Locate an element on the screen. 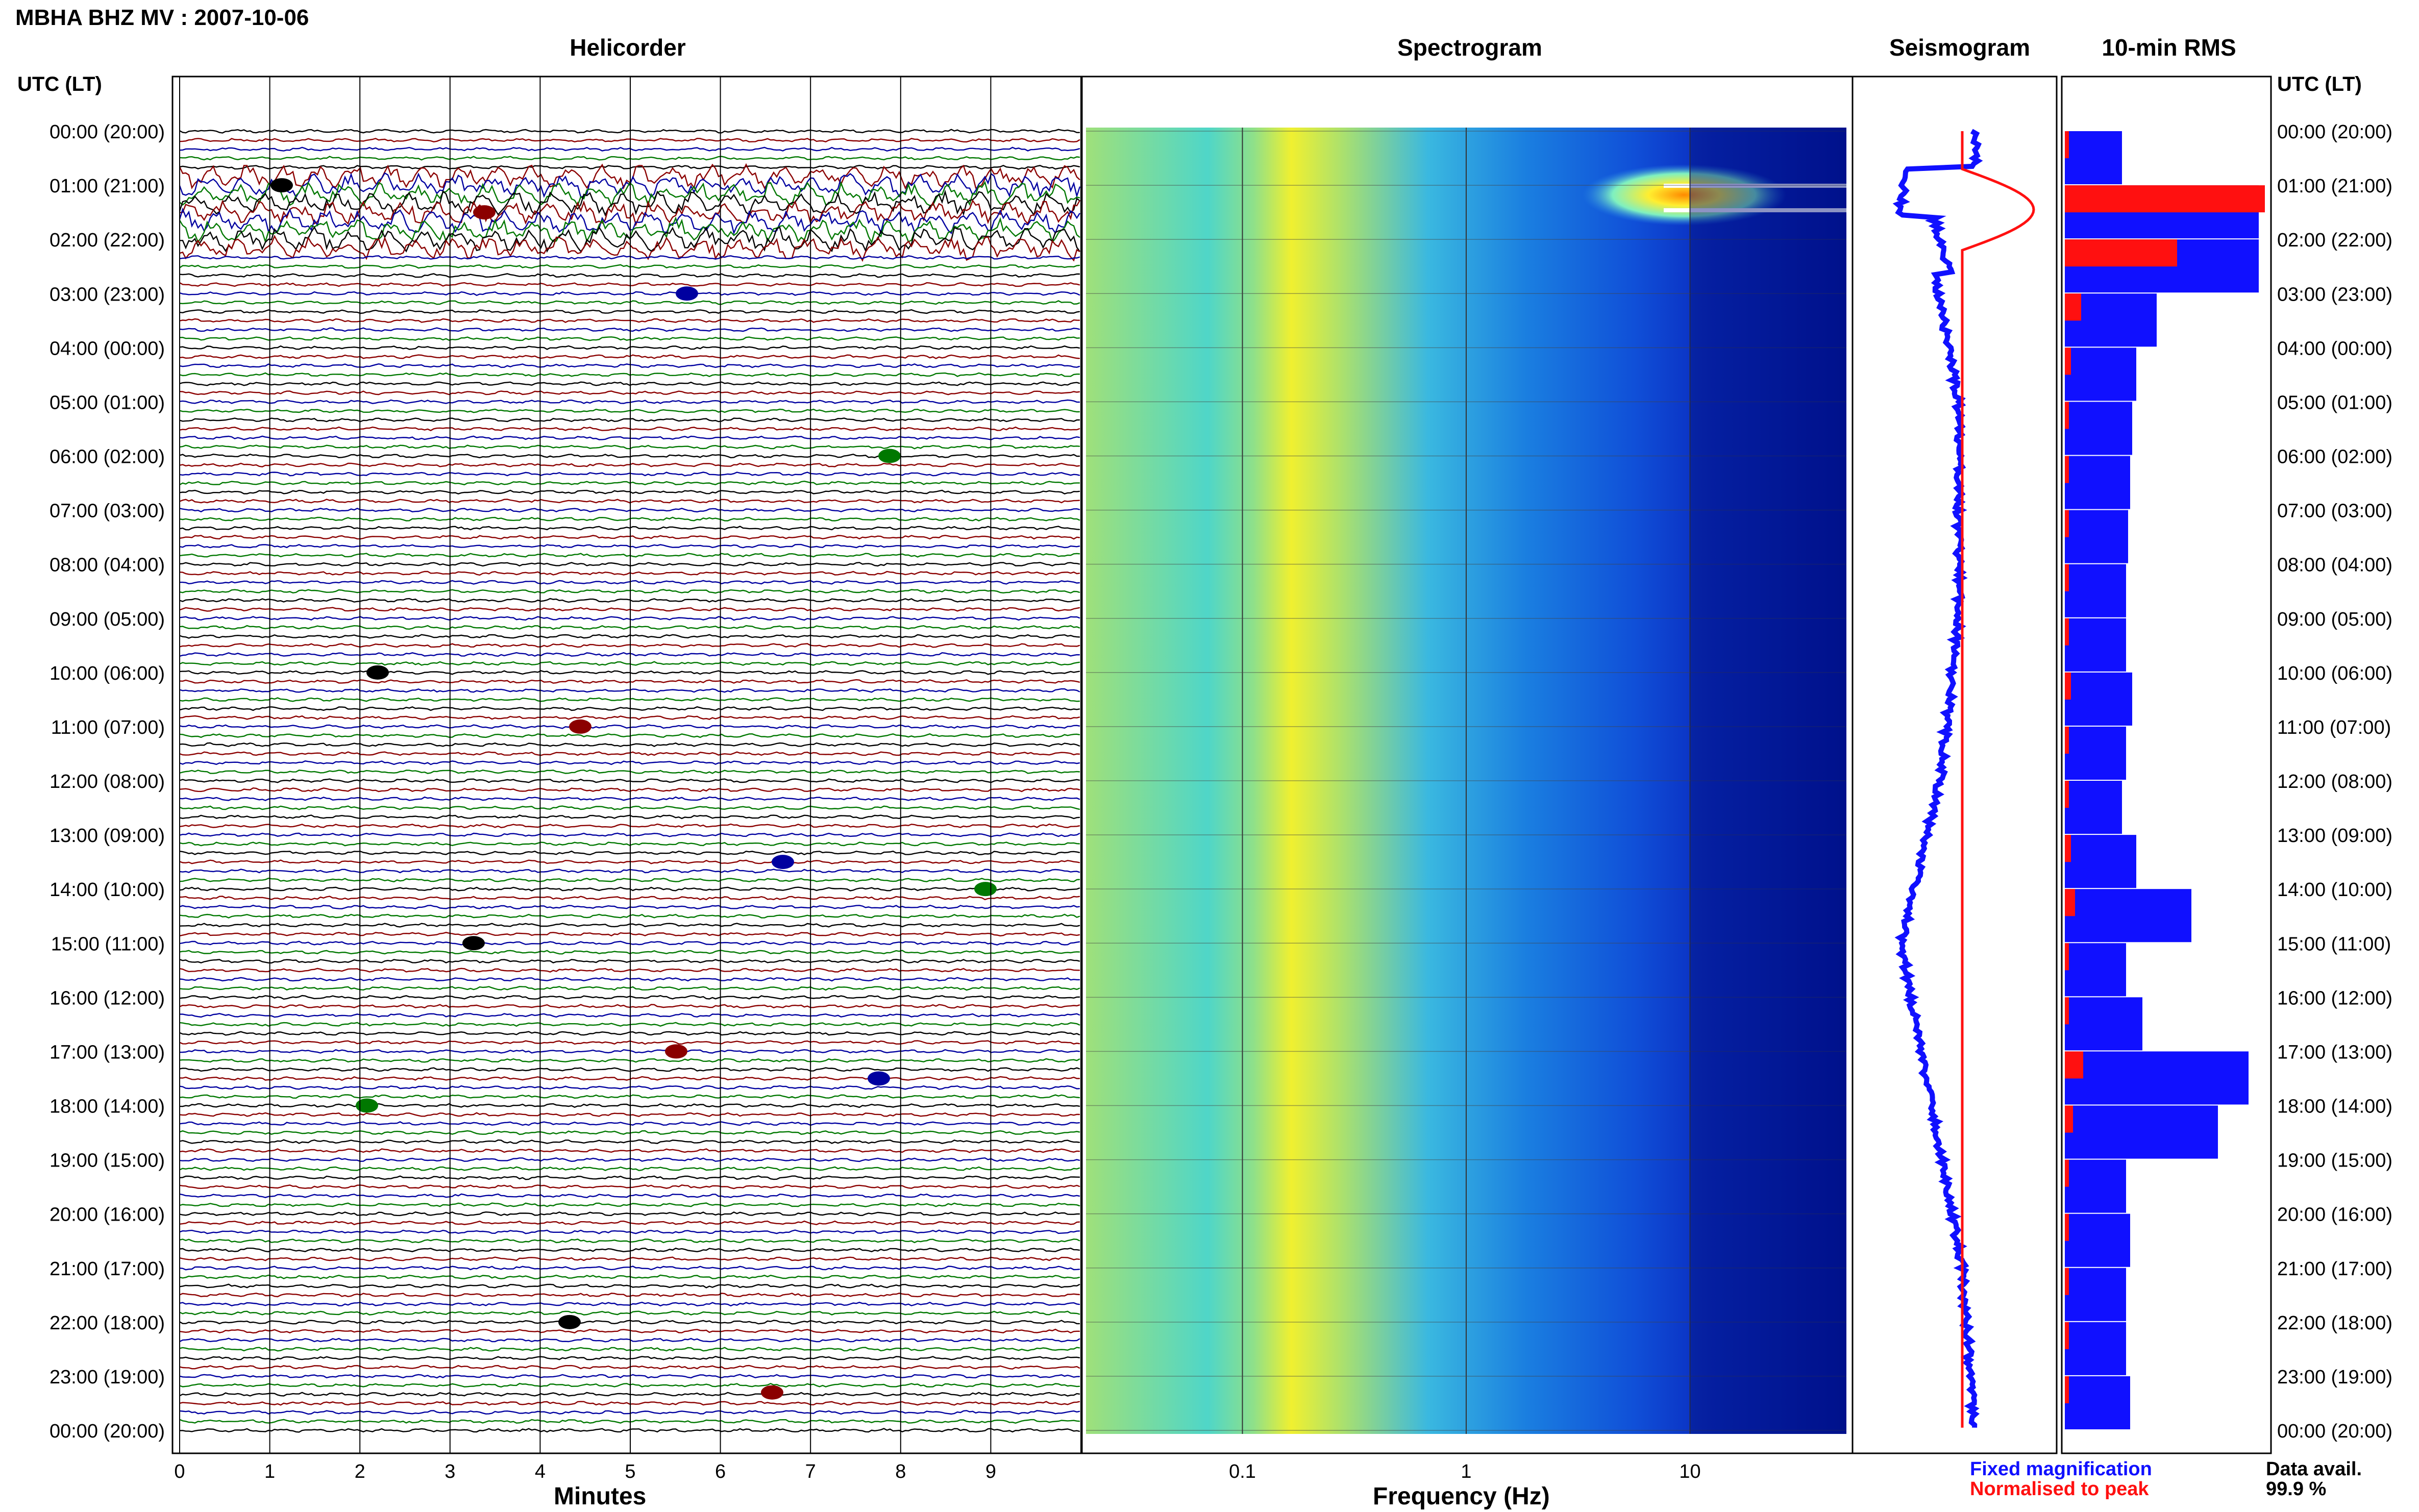 This screenshot has width=2419, height=1512. spectrogram-highfreq is located at coordinates (1768, 781).